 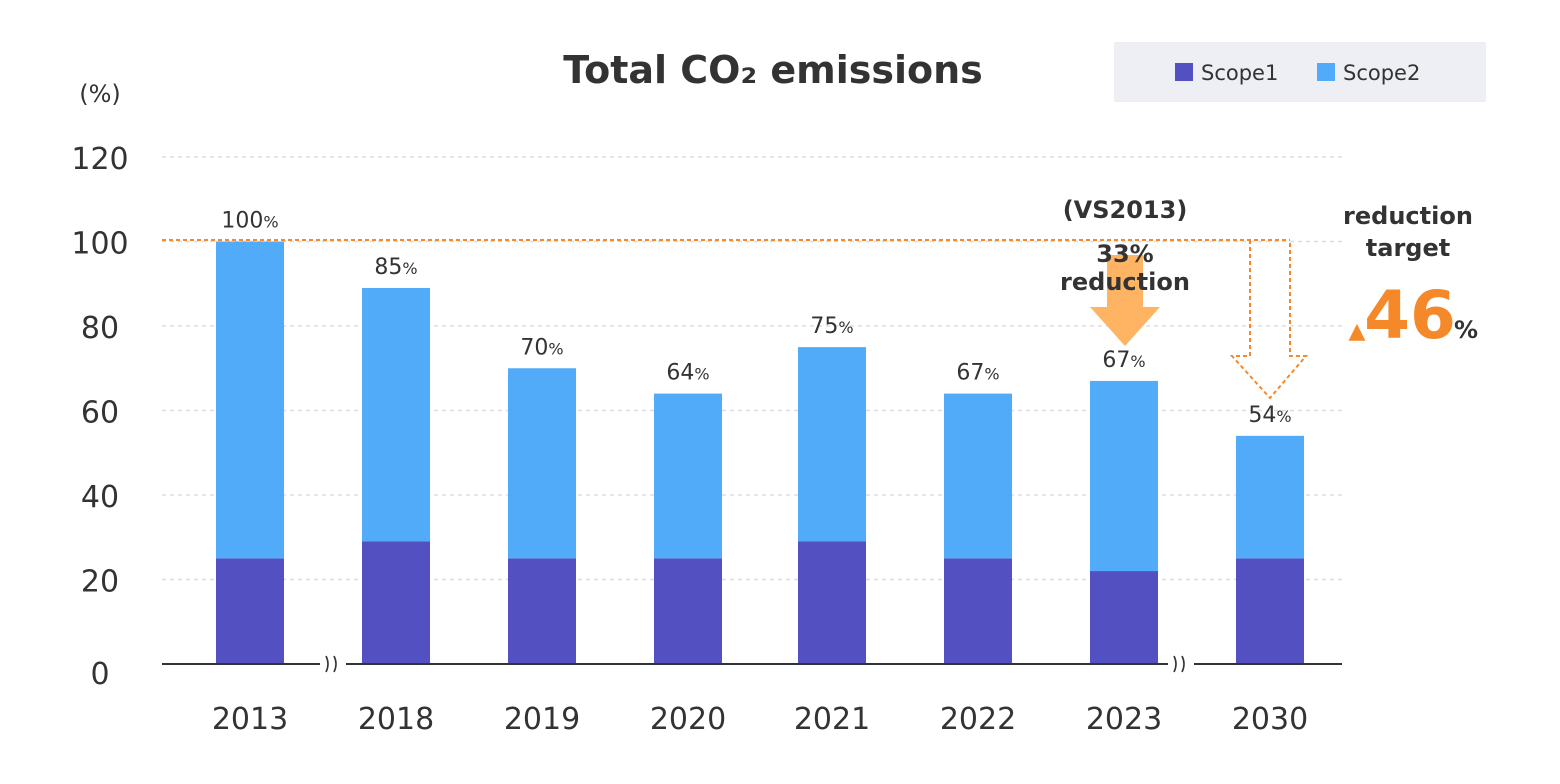 What do you see at coordinates (1124, 254) in the screenshot?
I see `current-reduction-value: 33%` at bounding box center [1124, 254].